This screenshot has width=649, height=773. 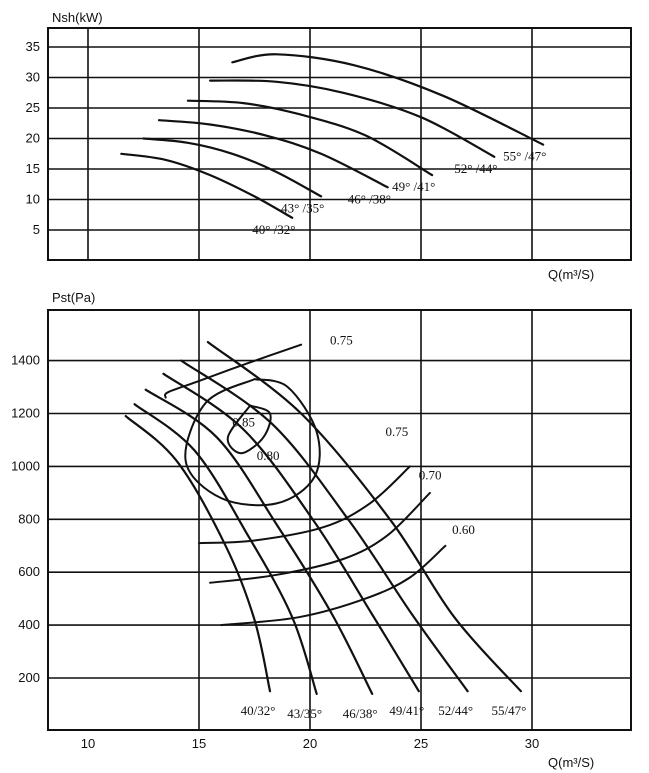 What do you see at coordinates (33, 199) in the screenshot?
I see `power-y-tick-label: 10` at bounding box center [33, 199].